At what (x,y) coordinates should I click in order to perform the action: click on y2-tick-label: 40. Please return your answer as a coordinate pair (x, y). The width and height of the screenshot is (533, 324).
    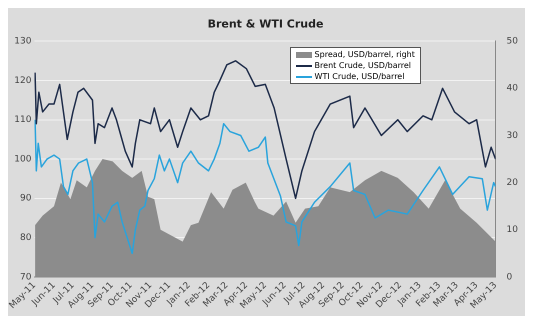
    Looking at the image, I should click on (512, 89).